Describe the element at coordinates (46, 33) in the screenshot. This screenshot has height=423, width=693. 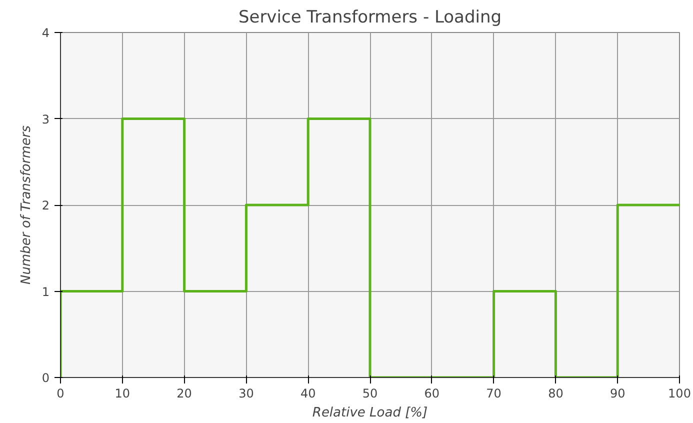
I see `y-tick-label: 4` at that location.